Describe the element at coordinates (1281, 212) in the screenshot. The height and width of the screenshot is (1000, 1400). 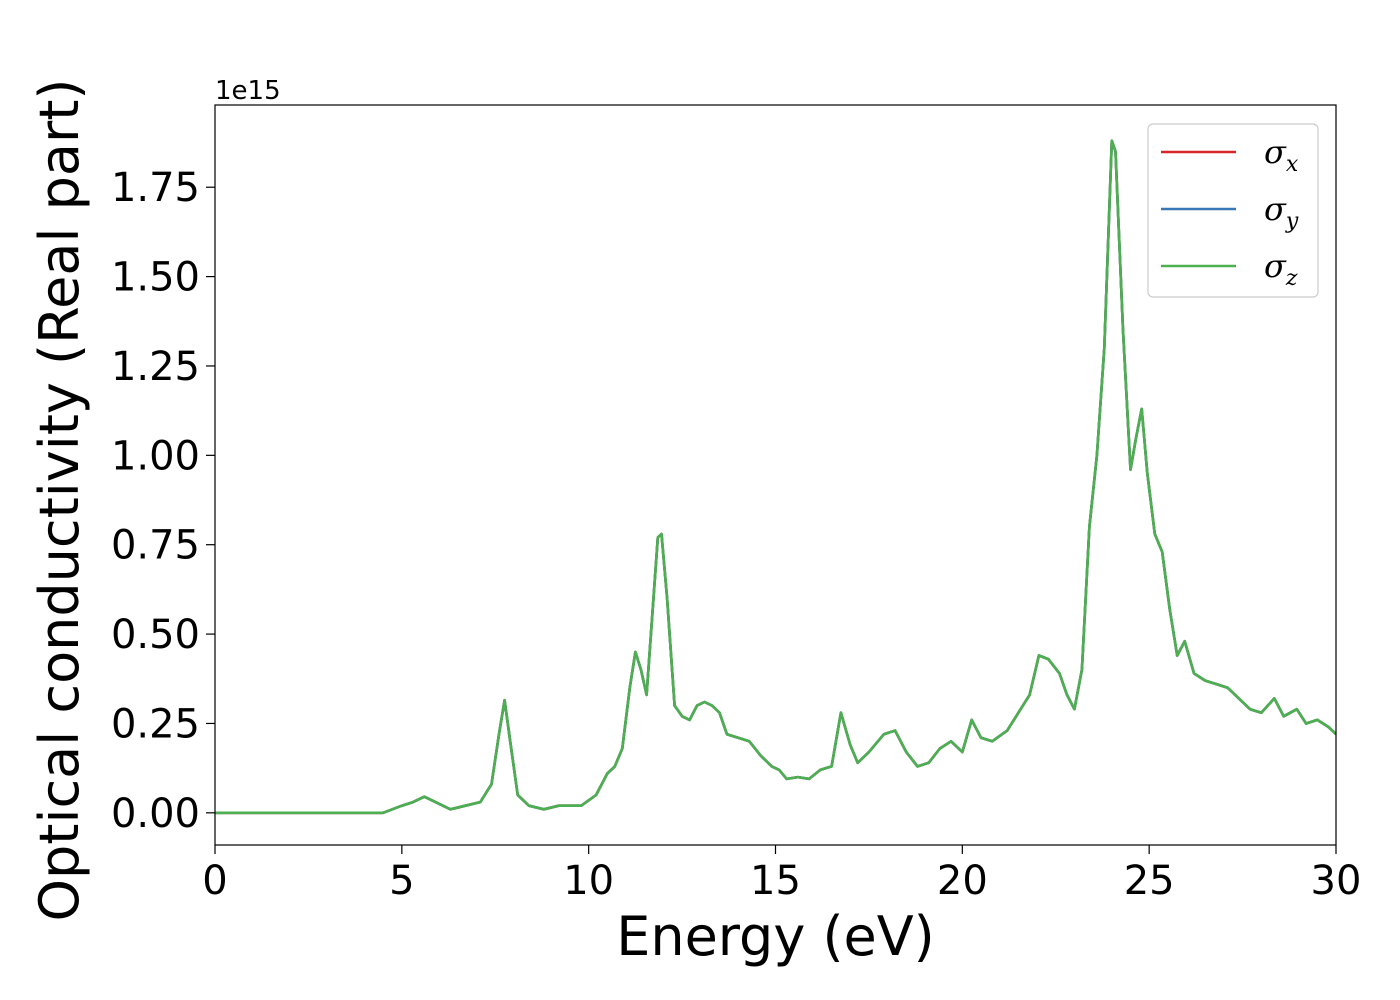
I see `legend-label-y: σy` at that location.